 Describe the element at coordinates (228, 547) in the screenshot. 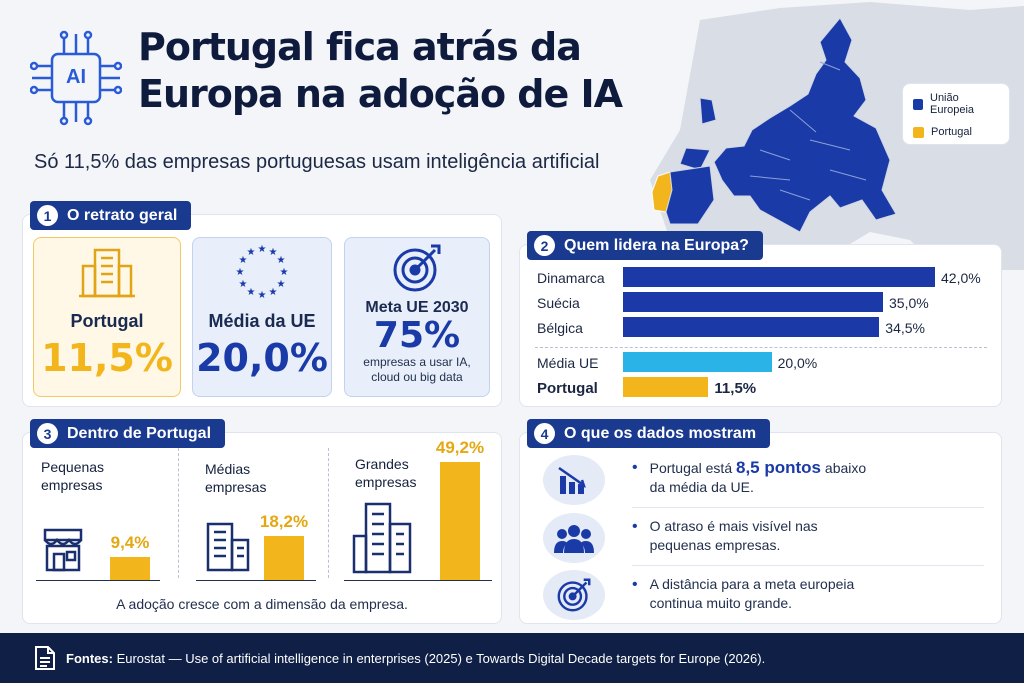

I see `office-building-icon` at that location.